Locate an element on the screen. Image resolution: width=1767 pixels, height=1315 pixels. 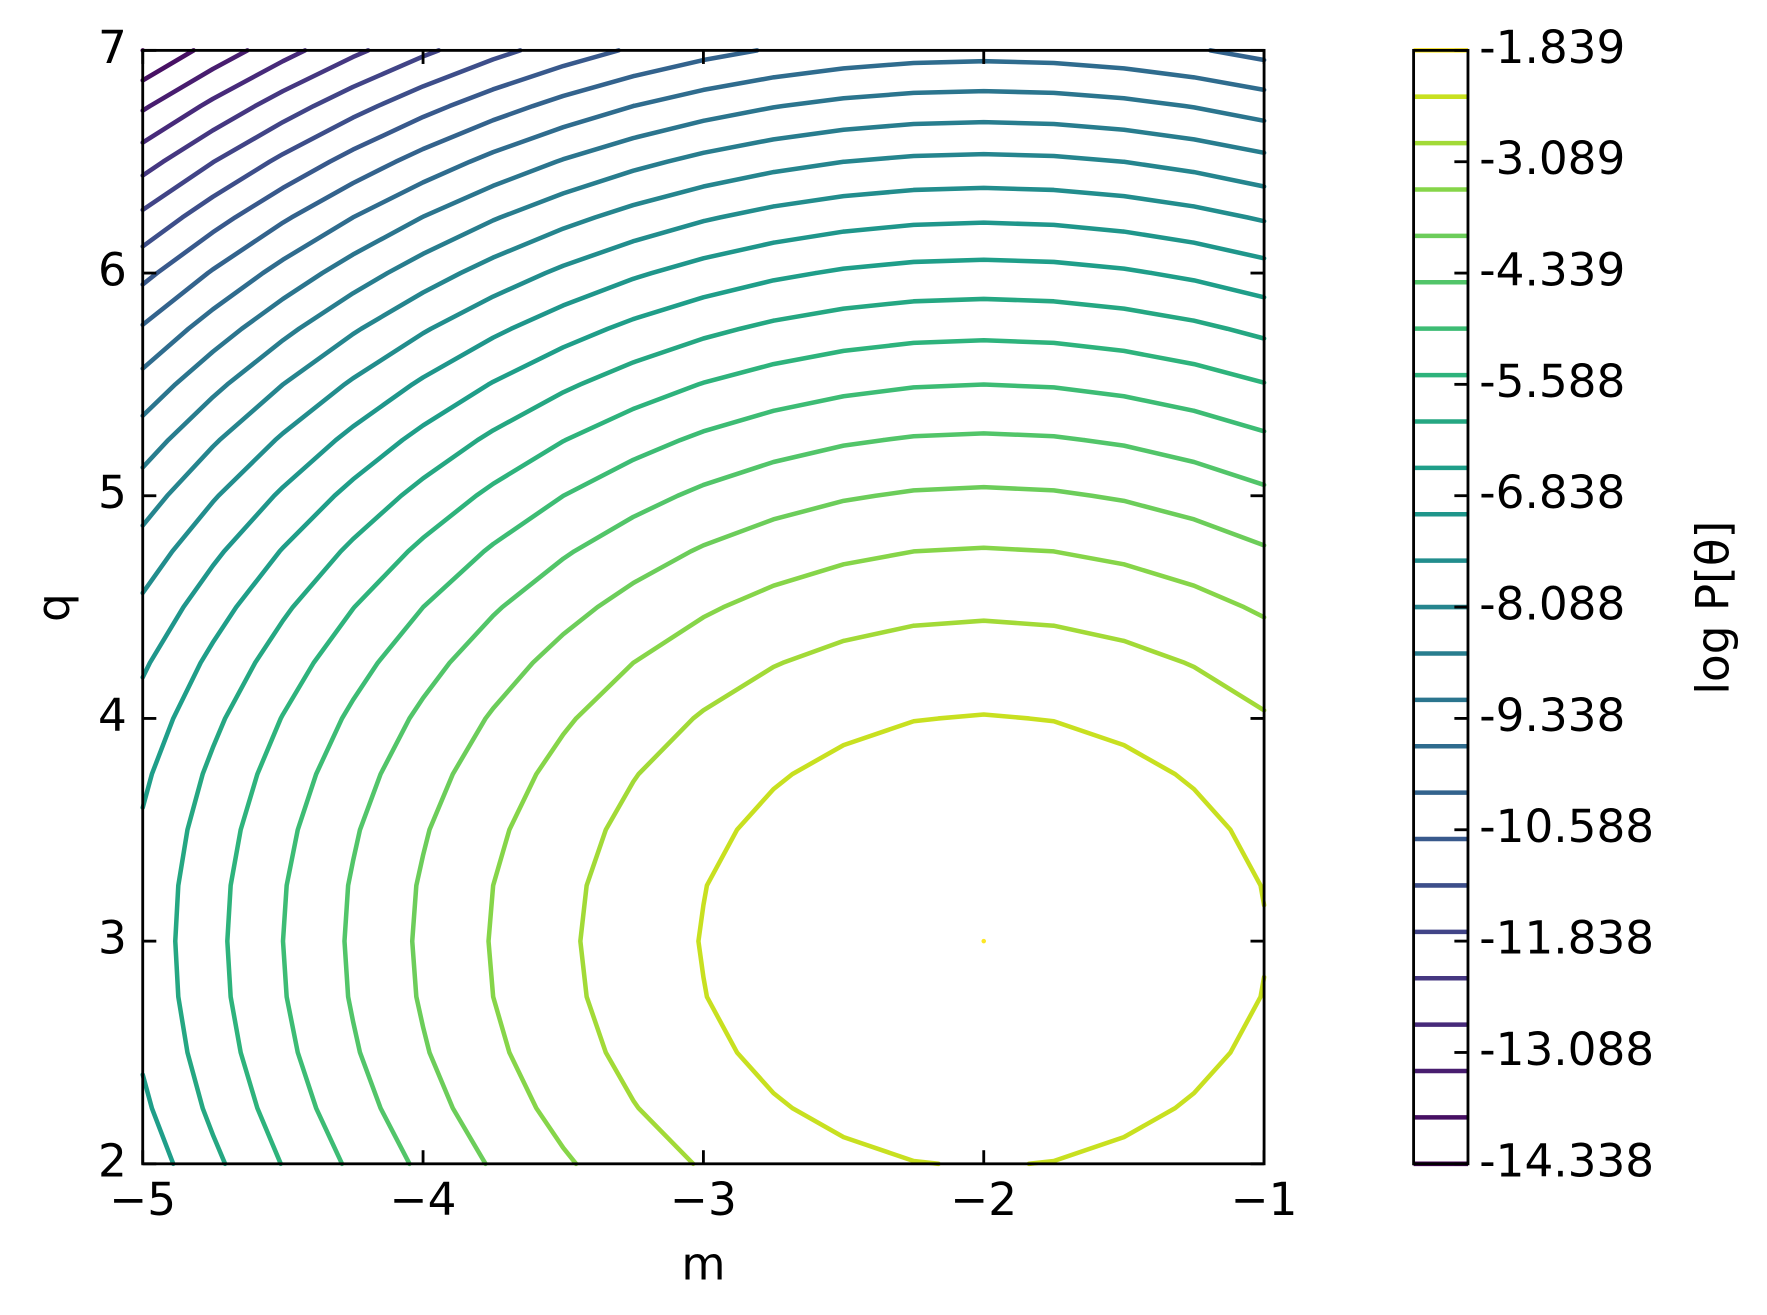
colorbar-tick-label: -11.838 is located at coordinates (1566, 938).